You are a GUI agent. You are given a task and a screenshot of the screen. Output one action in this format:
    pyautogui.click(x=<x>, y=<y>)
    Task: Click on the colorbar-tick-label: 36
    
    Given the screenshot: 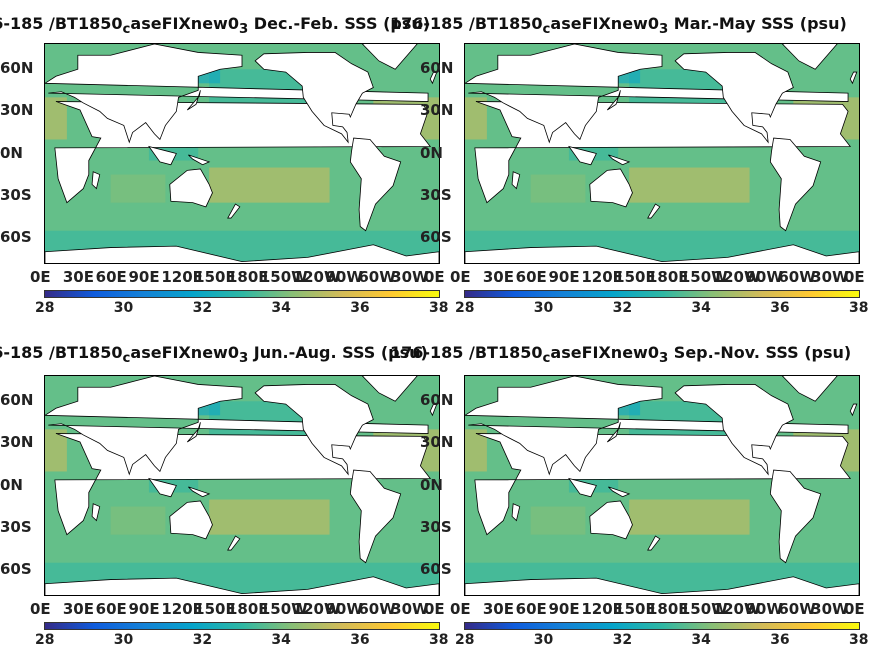 What is the action you would take?
    pyautogui.click(x=360, y=308)
    